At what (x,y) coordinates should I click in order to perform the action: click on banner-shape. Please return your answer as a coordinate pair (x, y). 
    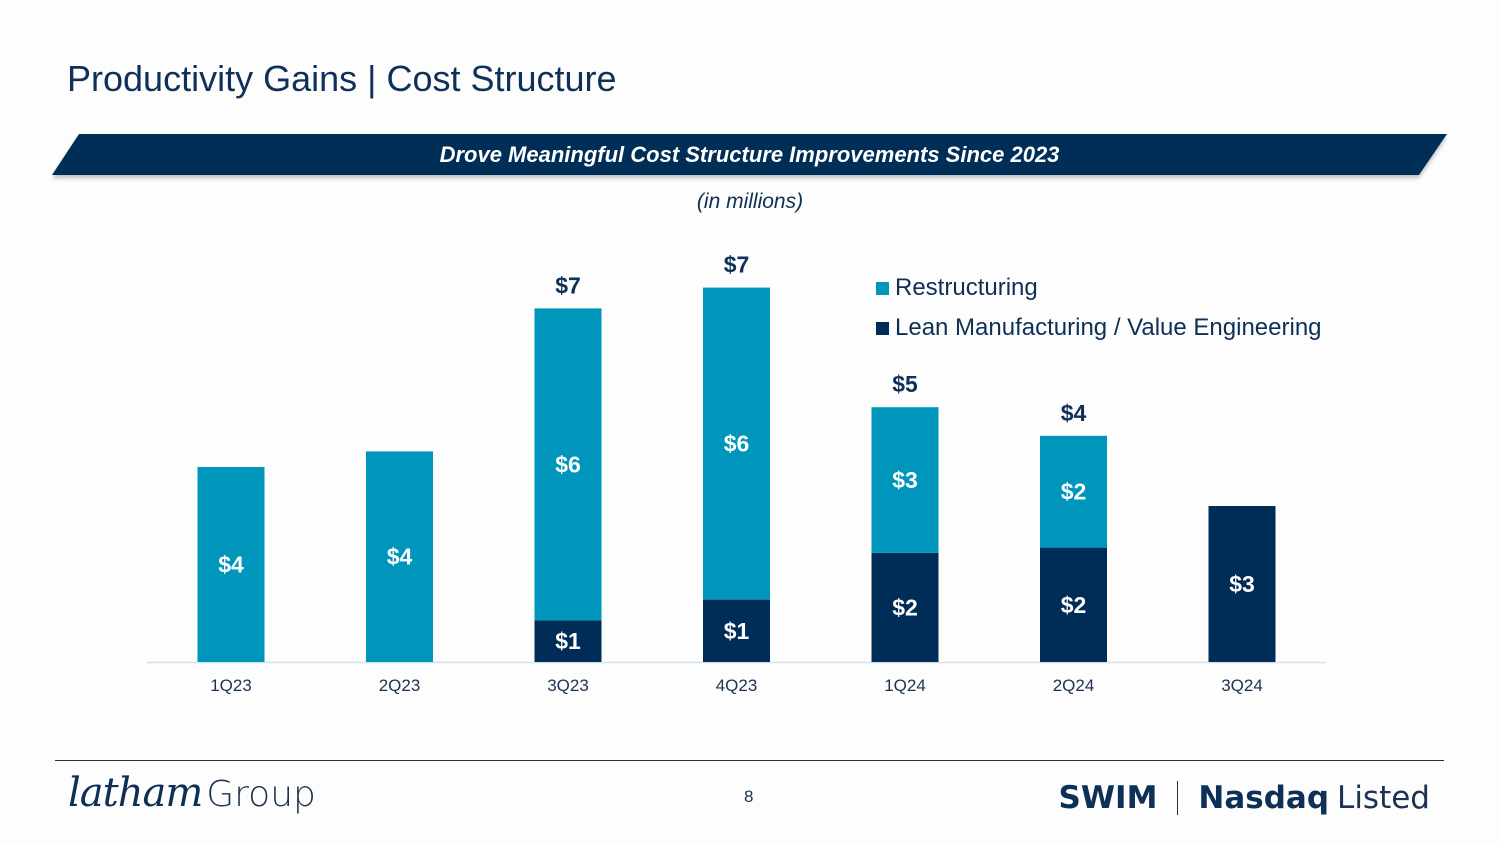
    Looking at the image, I should click on (749, 154).